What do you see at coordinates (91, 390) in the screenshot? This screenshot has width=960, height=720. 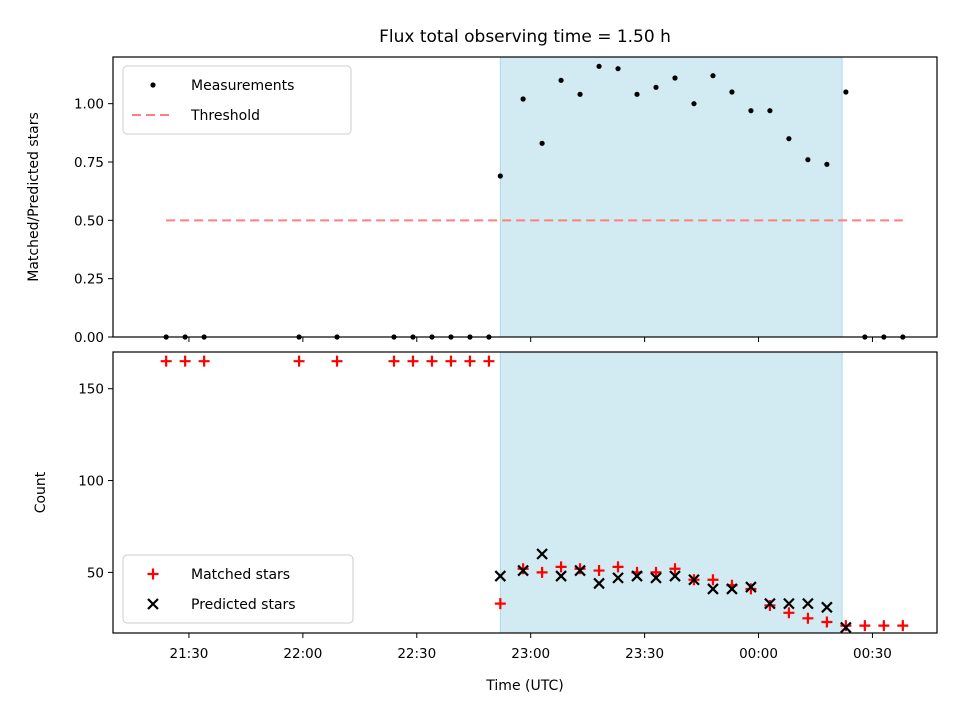 I see `y-tick-label: 150` at bounding box center [91, 390].